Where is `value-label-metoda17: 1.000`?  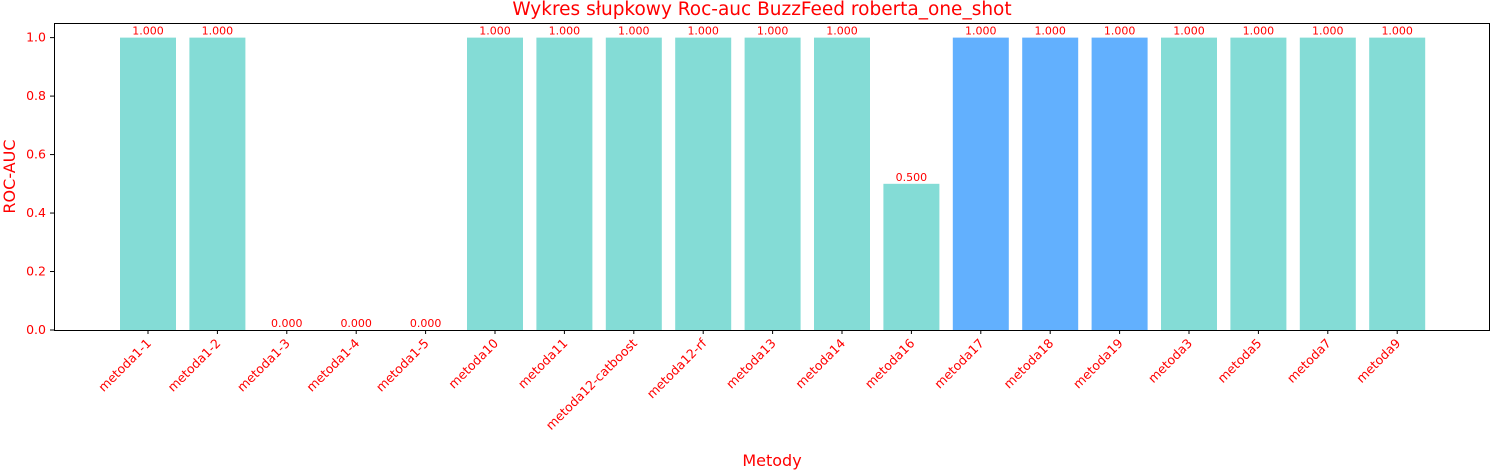
value-label-metoda17: 1.000 is located at coordinates (981, 31).